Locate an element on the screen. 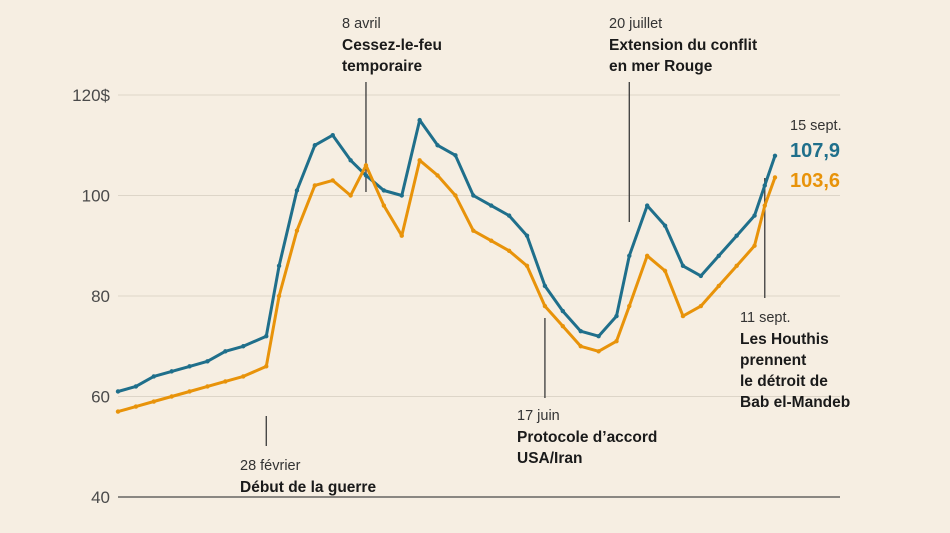 The height and width of the screenshot is (533, 950). annotation-text: temporaire is located at coordinates (382, 66).